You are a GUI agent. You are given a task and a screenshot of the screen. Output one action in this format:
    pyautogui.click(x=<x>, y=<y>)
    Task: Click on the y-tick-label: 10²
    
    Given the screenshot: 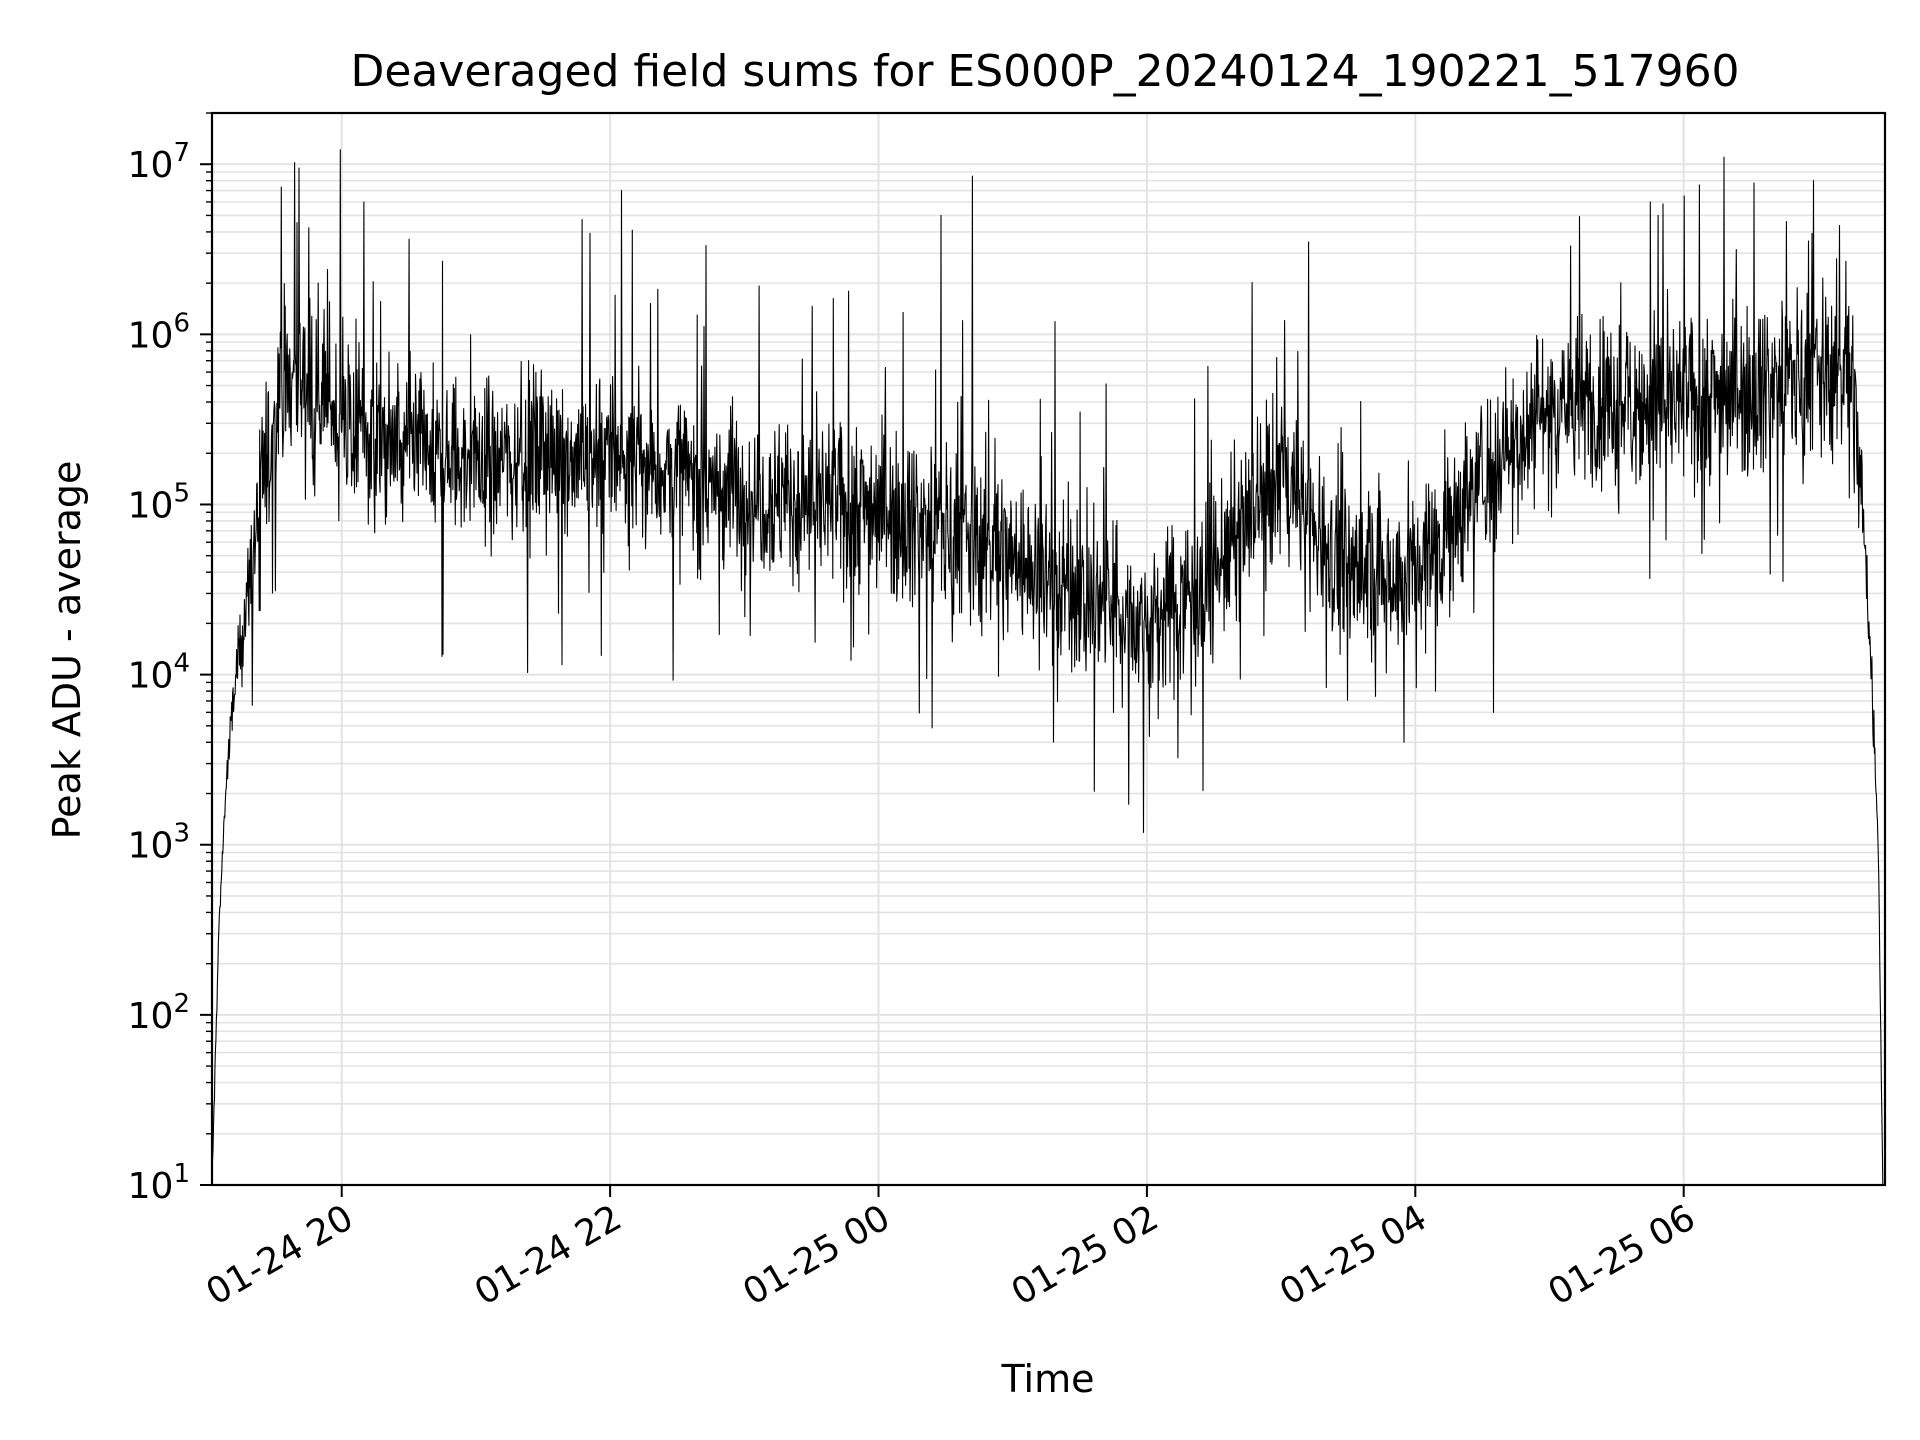 What is the action you would take?
    pyautogui.click(x=159, y=1013)
    